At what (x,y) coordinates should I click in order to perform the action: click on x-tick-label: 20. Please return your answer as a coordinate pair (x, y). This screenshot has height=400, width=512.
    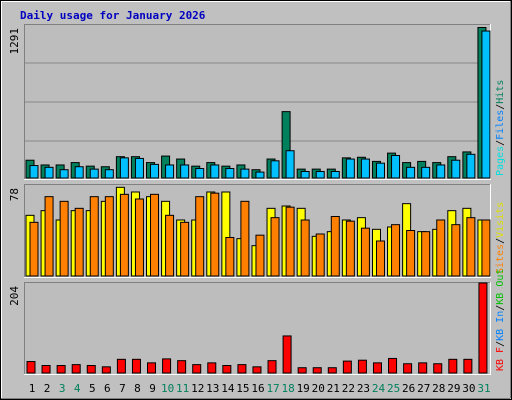
    Looking at the image, I should click on (318, 388).